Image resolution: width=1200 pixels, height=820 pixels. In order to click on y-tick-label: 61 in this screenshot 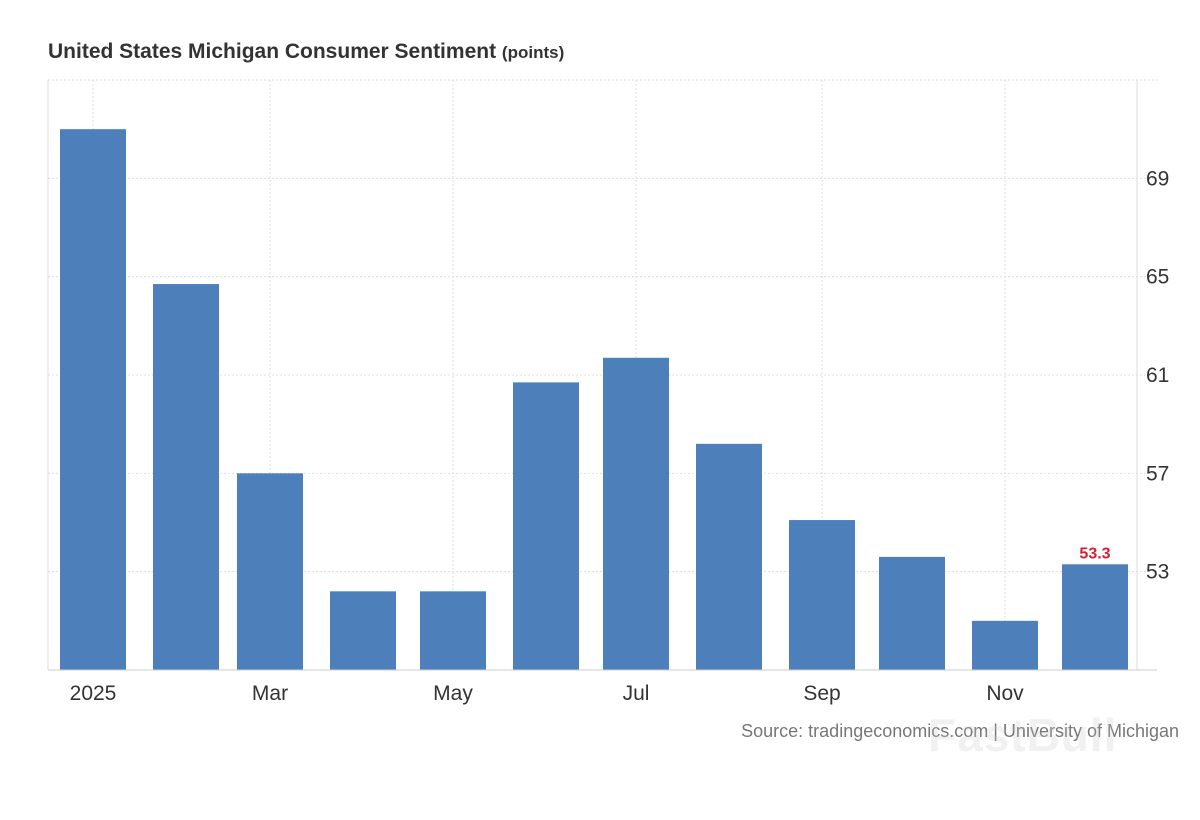, I will do `click(1157, 375)`.